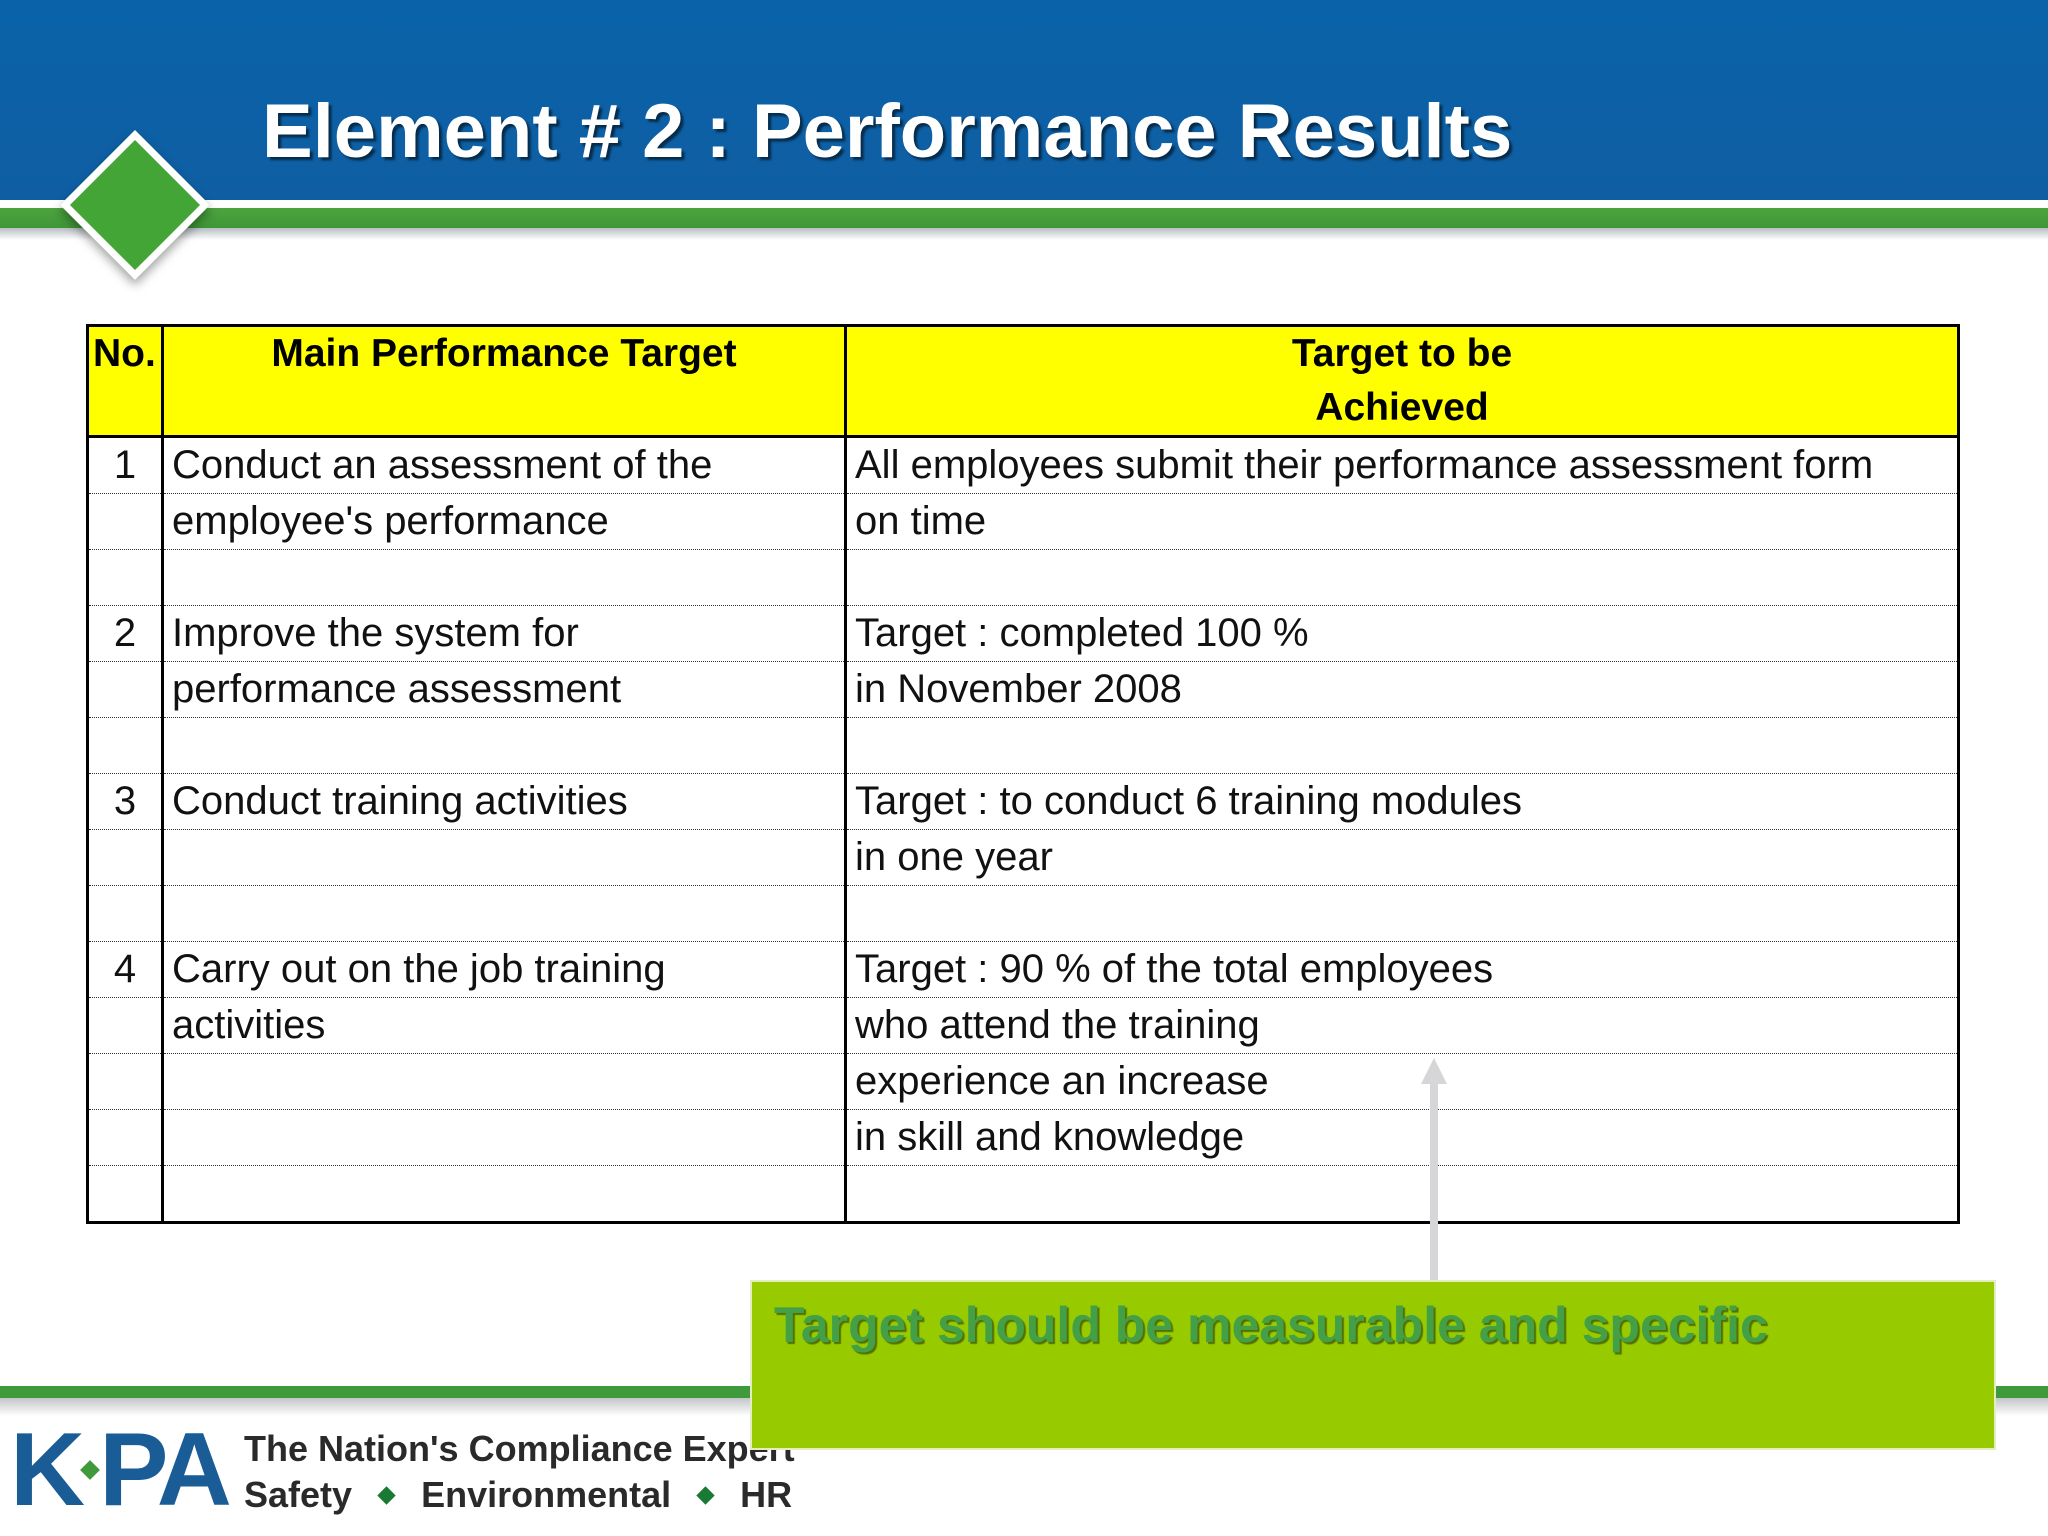 The height and width of the screenshot is (1536, 2048). I want to click on tagline-line2: Safety Environmental HR, so click(519, 1495).